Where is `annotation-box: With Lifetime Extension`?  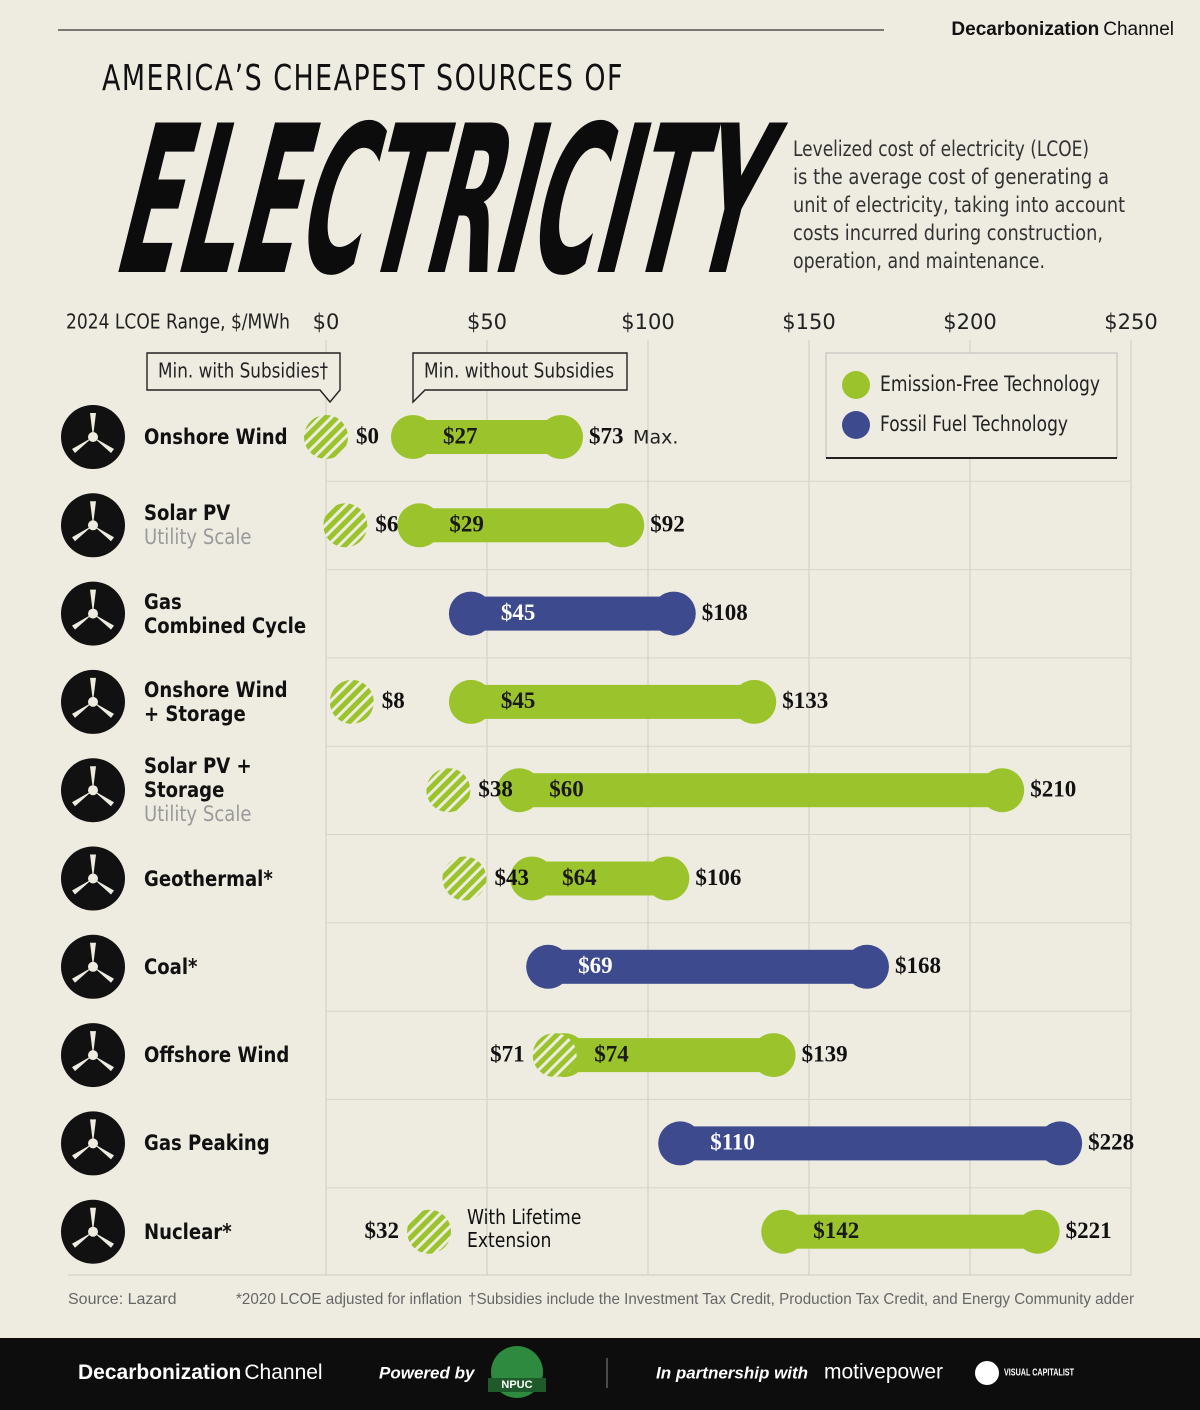 annotation-box: With Lifetime Extension is located at coordinates (524, 1229).